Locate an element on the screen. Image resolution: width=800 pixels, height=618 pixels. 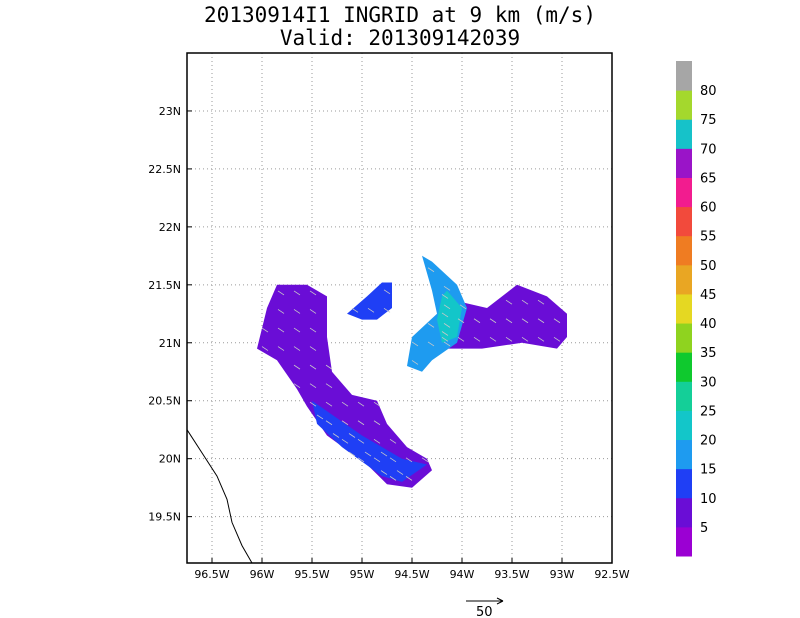
colorbar-label: 5 is located at coordinates (704, 528).